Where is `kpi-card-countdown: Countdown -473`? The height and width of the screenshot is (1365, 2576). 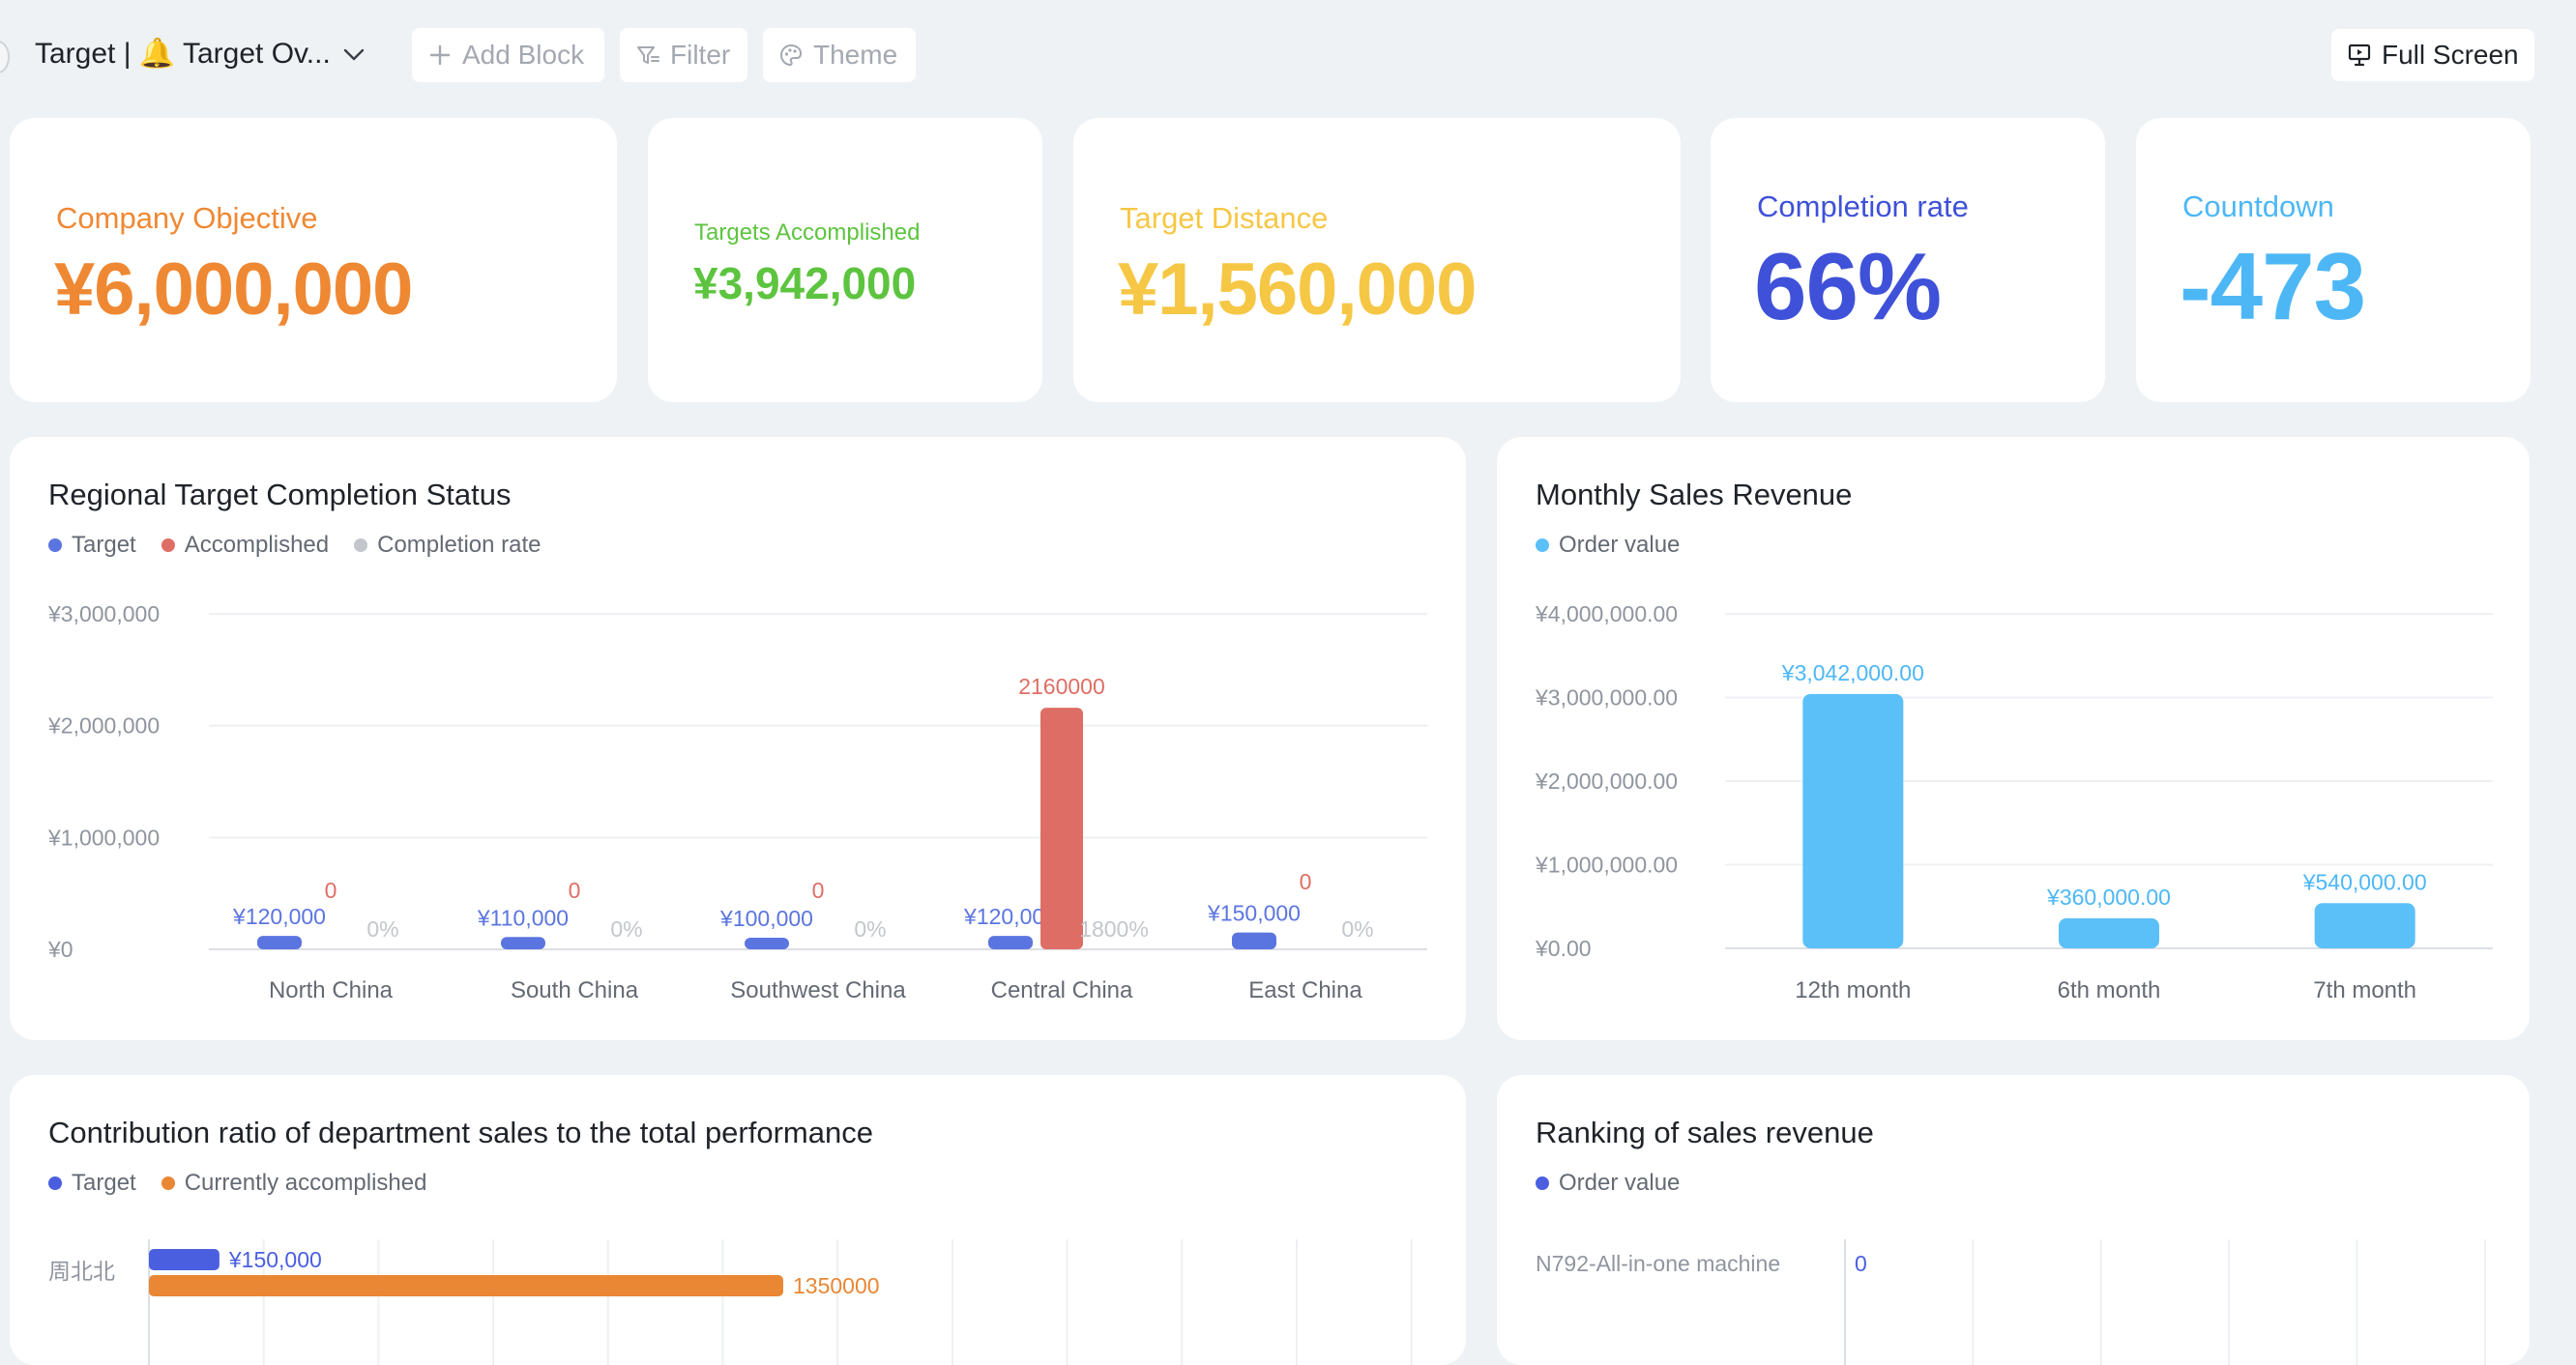 kpi-card-countdown: Countdown -473 is located at coordinates (2333, 260).